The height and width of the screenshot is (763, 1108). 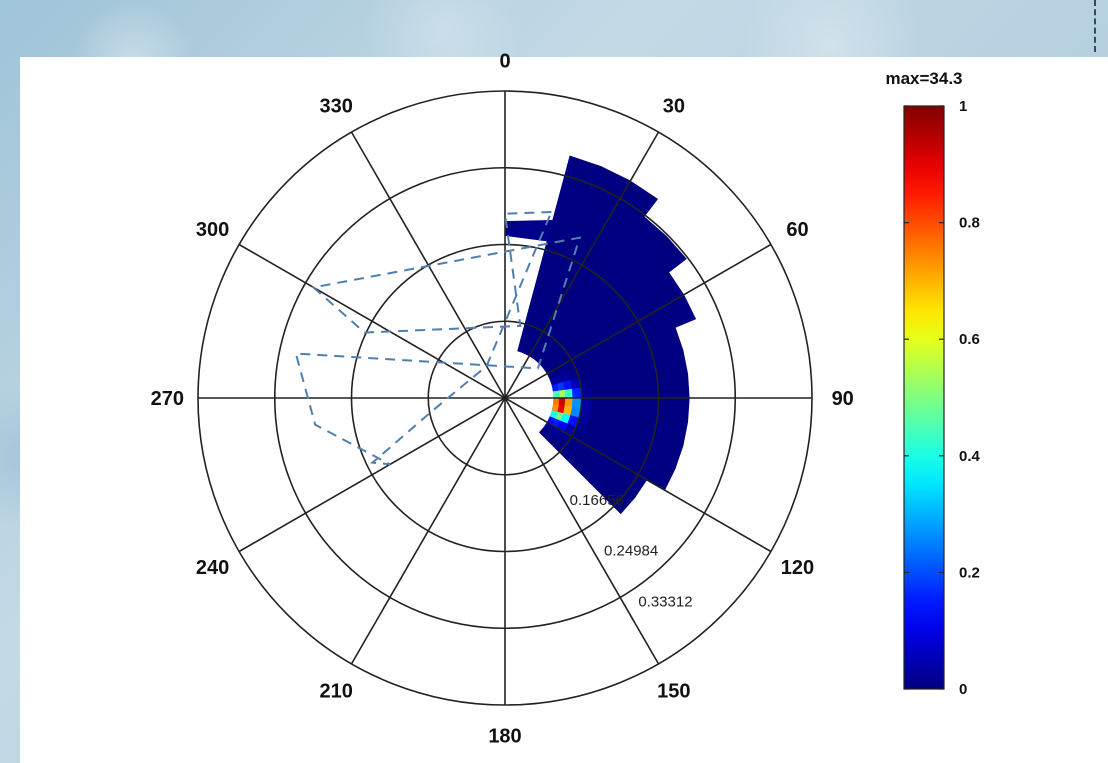 What do you see at coordinates (504, 737) in the screenshot?
I see `angle-tick-label: 180` at bounding box center [504, 737].